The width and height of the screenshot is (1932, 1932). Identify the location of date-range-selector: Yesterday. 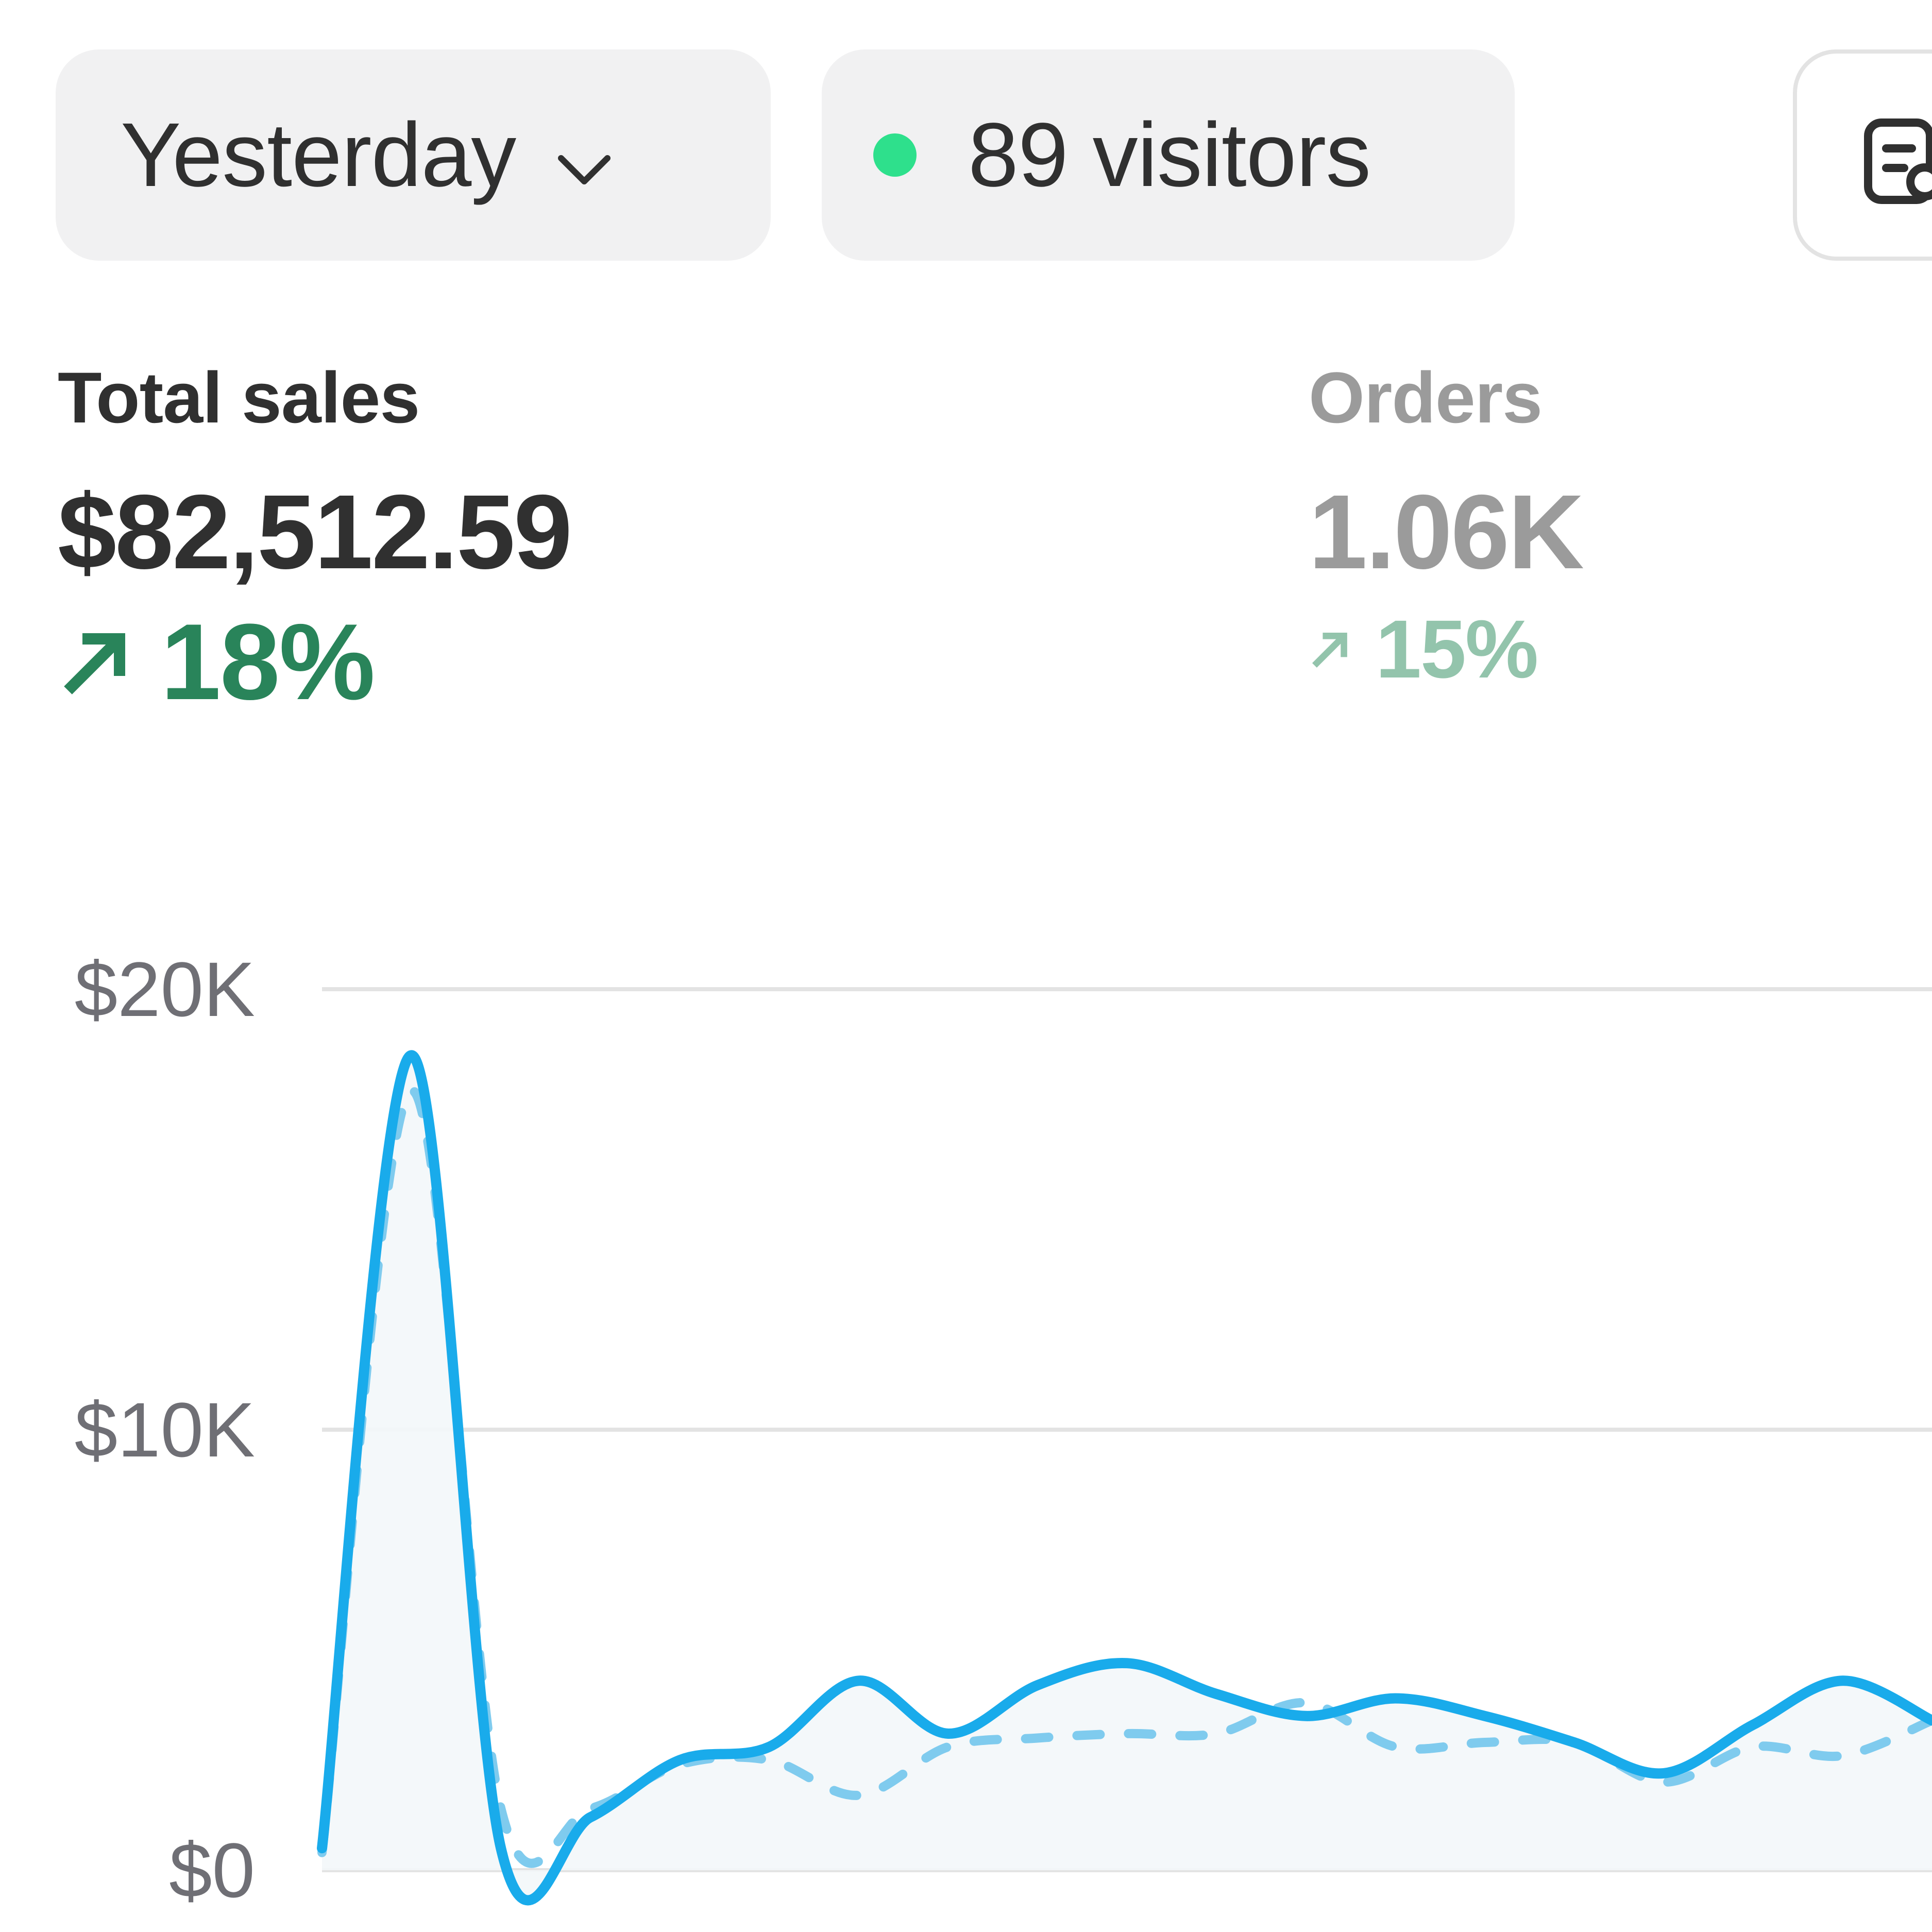
(414, 155).